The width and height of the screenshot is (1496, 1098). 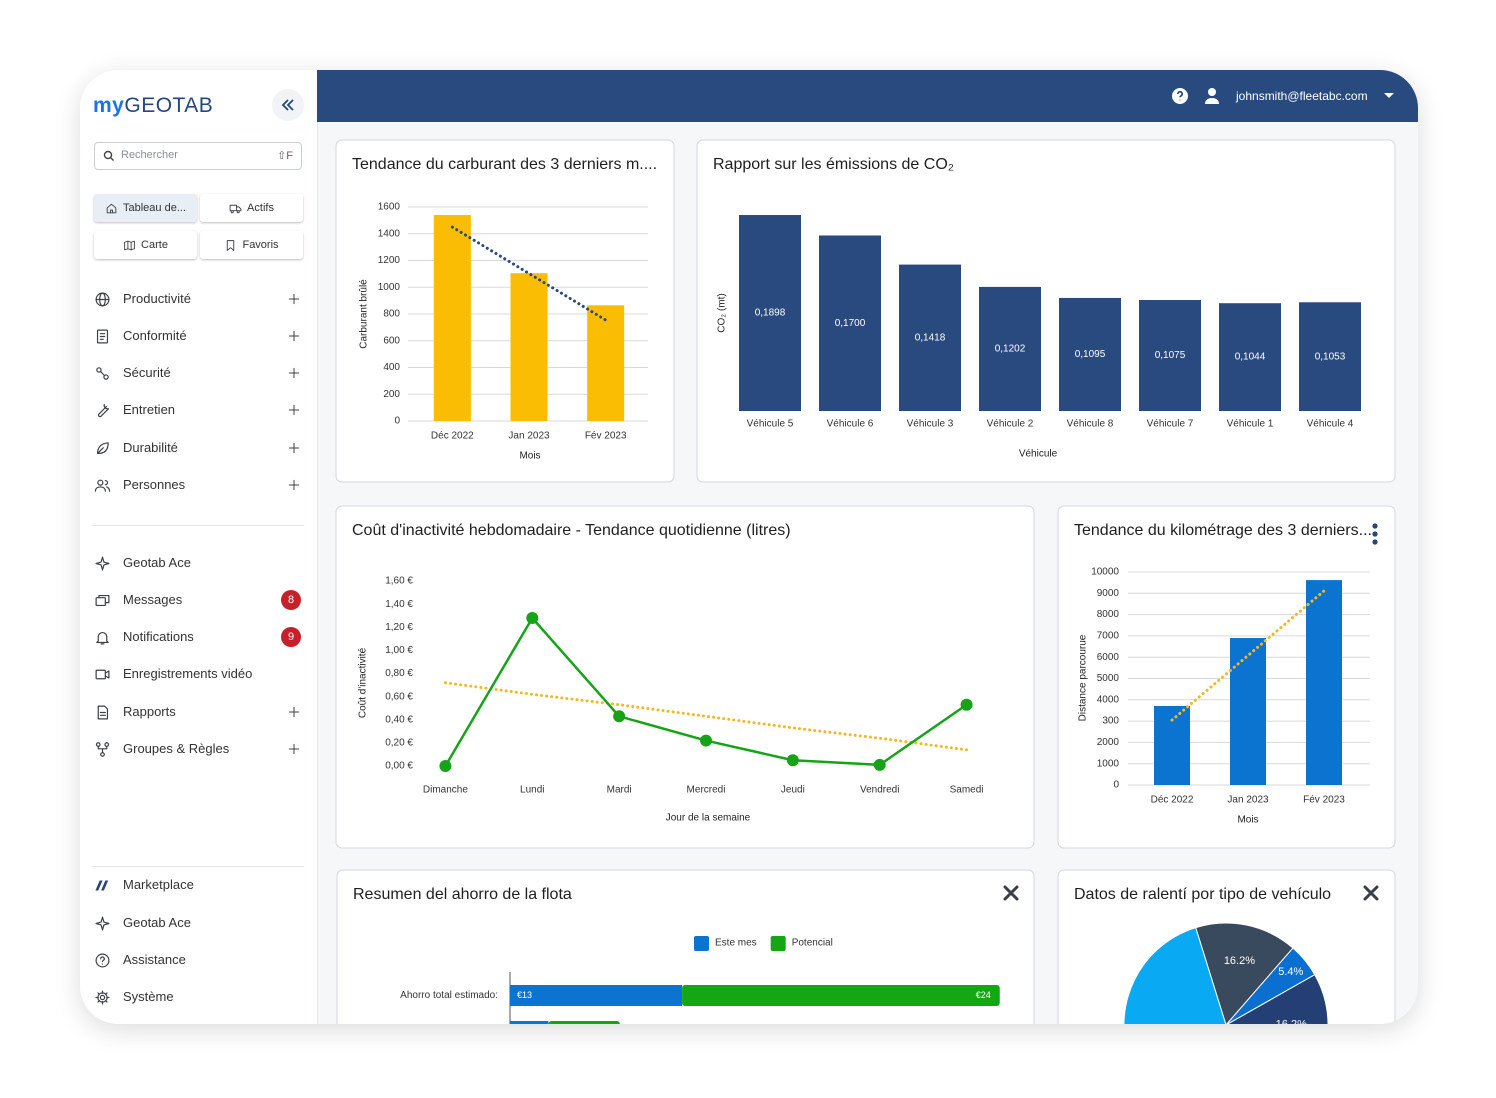 I want to click on nav-item: Conformité, so click(x=198, y=336).